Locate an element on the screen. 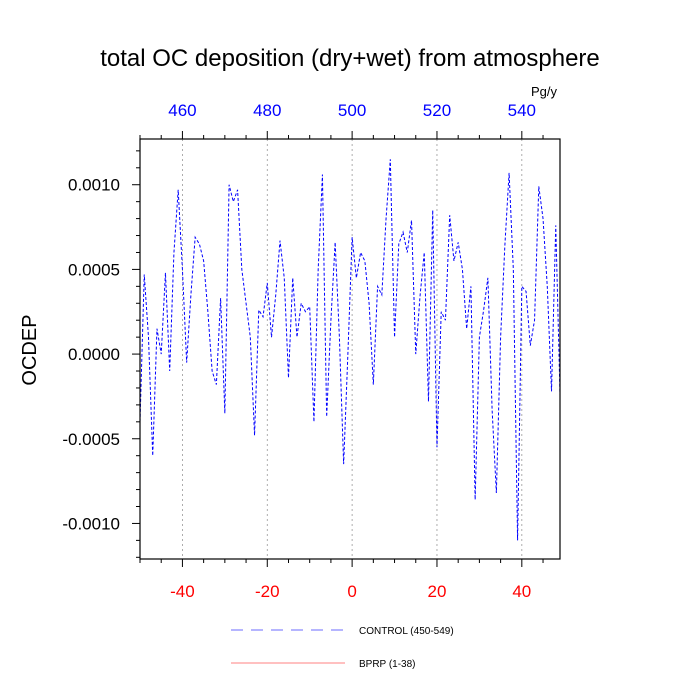 The height and width of the screenshot is (700, 700). y-tick-label: 0.0000 is located at coordinates (94, 354).